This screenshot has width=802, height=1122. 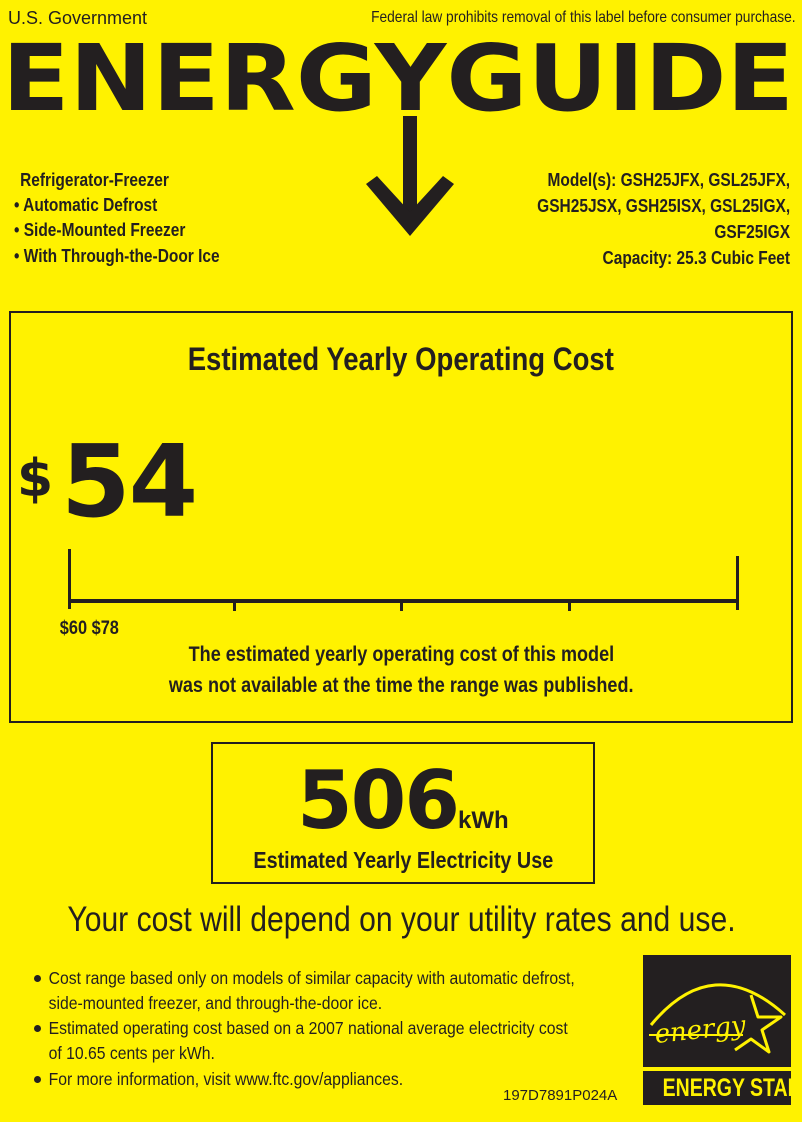 I want to click on energy-star-label: ENERGY STAR, so click(x=722, y=1088).